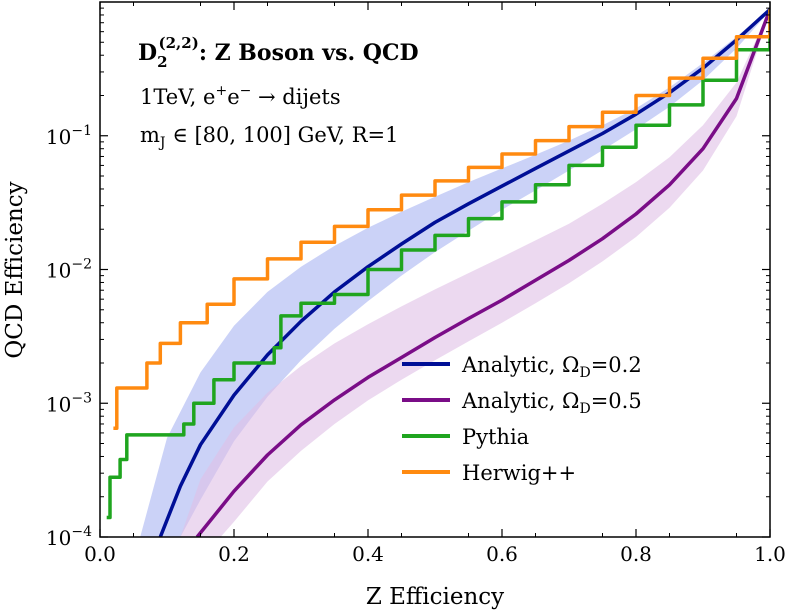 The width and height of the screenshot is (789, 614). I want to click on y-tick-label: 10⁻¹, so click(69, 136).